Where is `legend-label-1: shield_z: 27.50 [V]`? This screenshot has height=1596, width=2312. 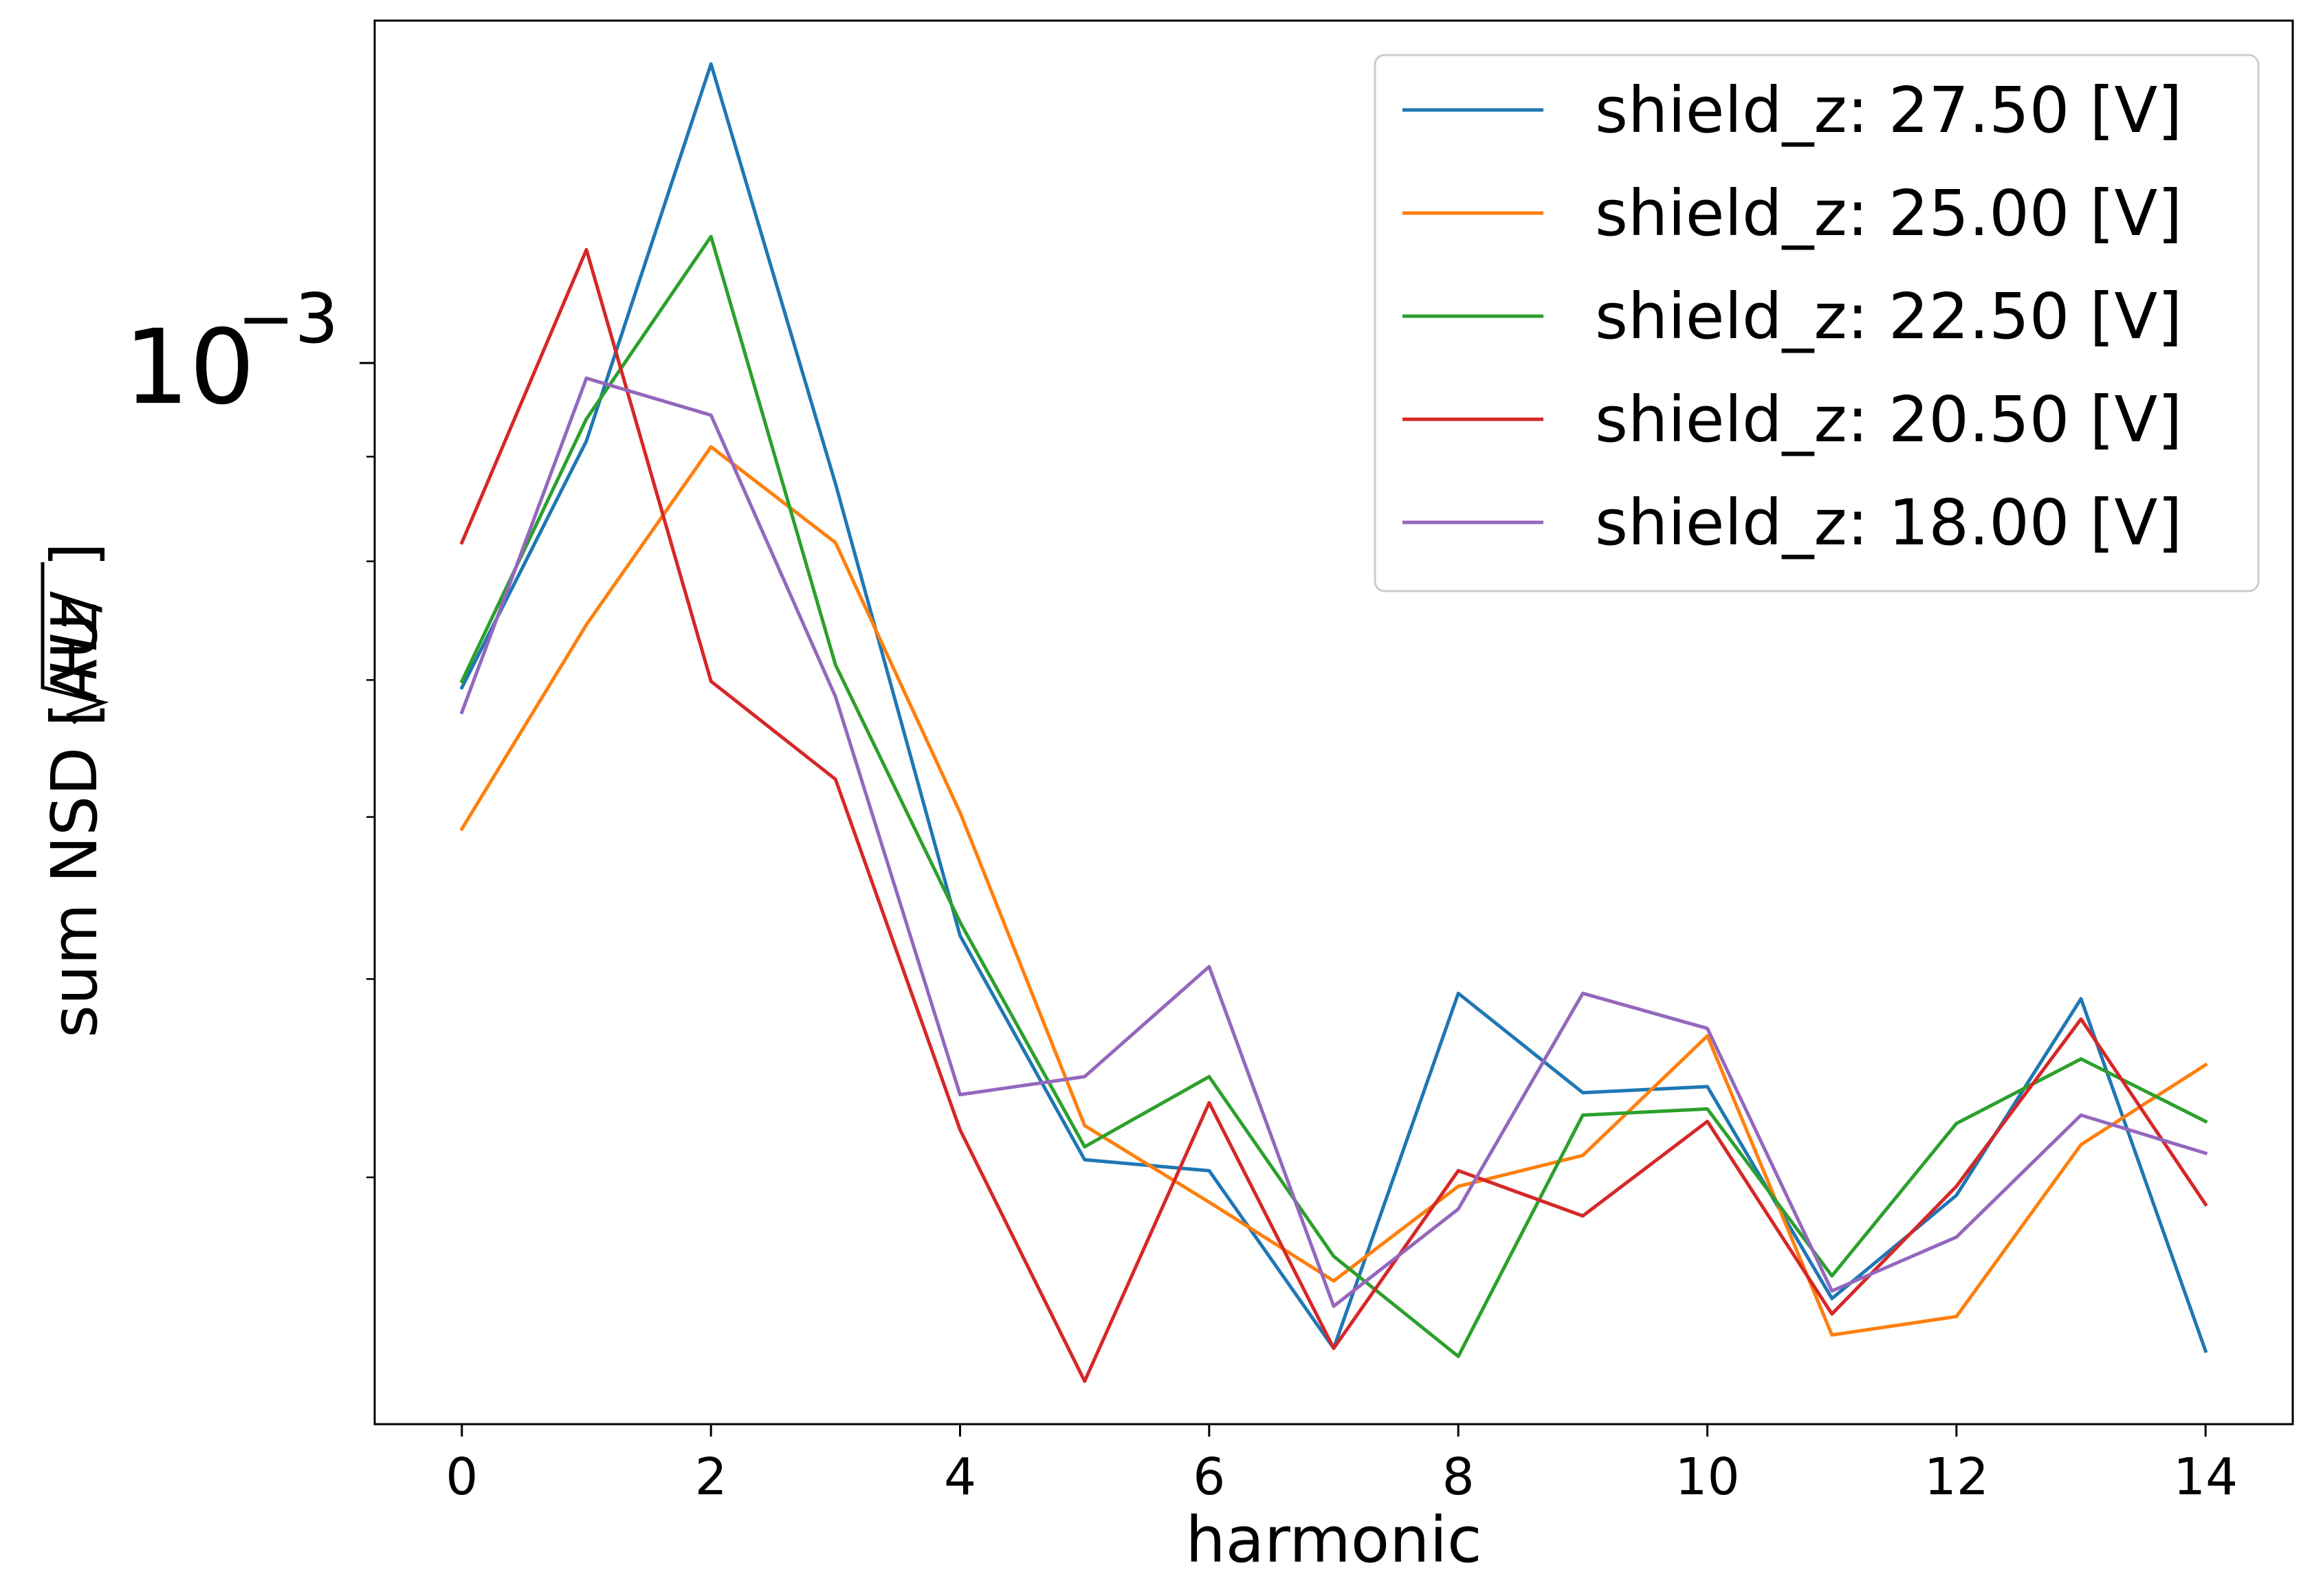
legend-label-1: shield_z: 27.50 [V] is located at coordinates (1888, 110).